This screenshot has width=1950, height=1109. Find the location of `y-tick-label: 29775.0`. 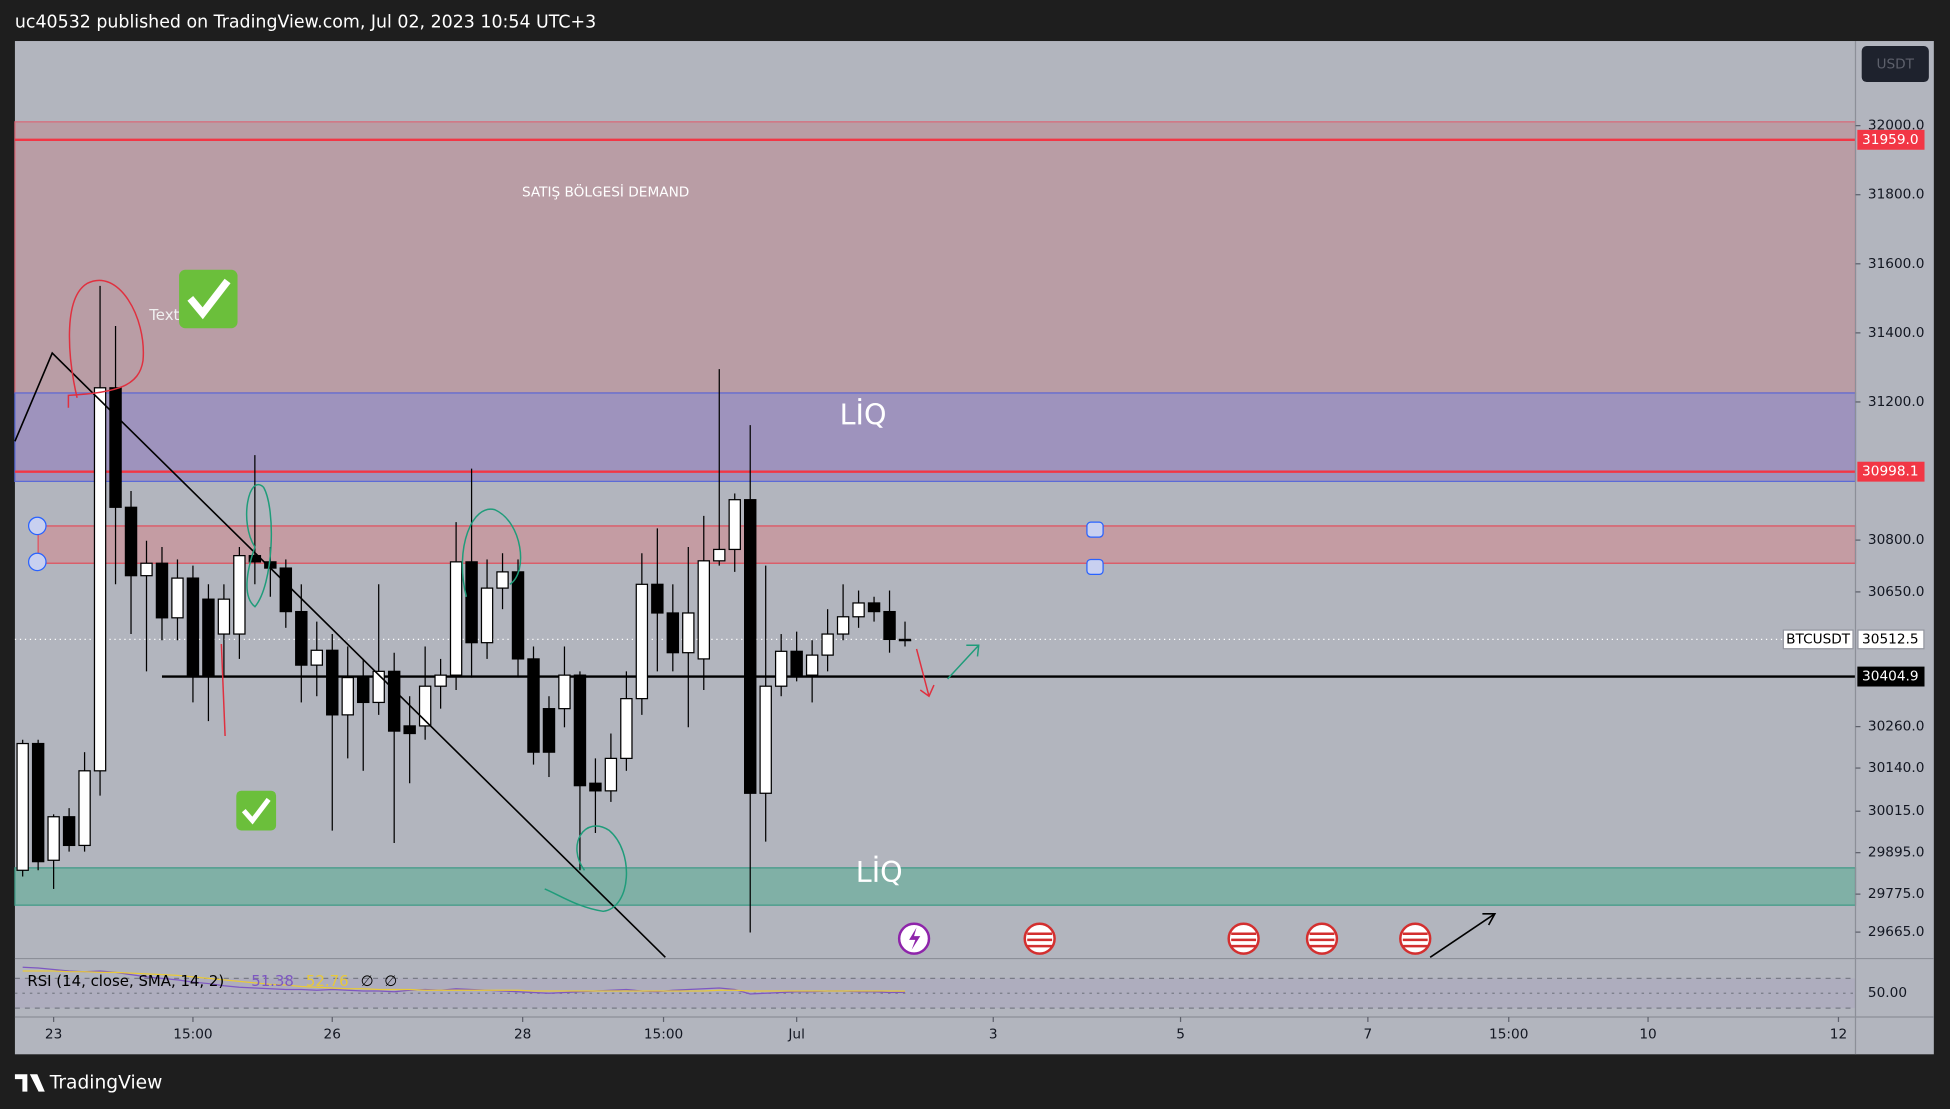

y-tick-label: 29775.0 is located at coordinates (1896, 894).